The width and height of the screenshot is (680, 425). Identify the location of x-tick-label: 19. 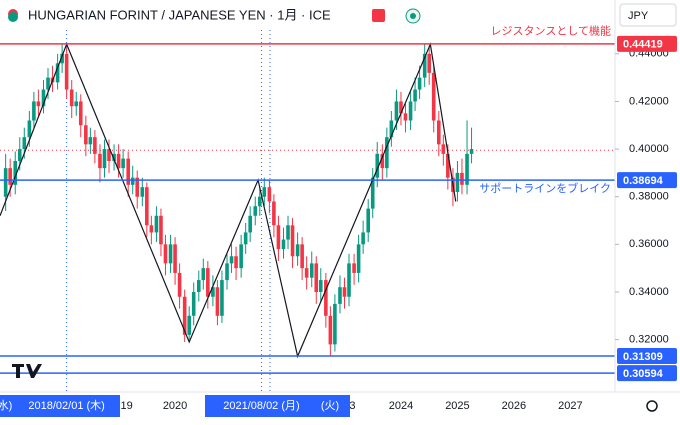
(126, 406).